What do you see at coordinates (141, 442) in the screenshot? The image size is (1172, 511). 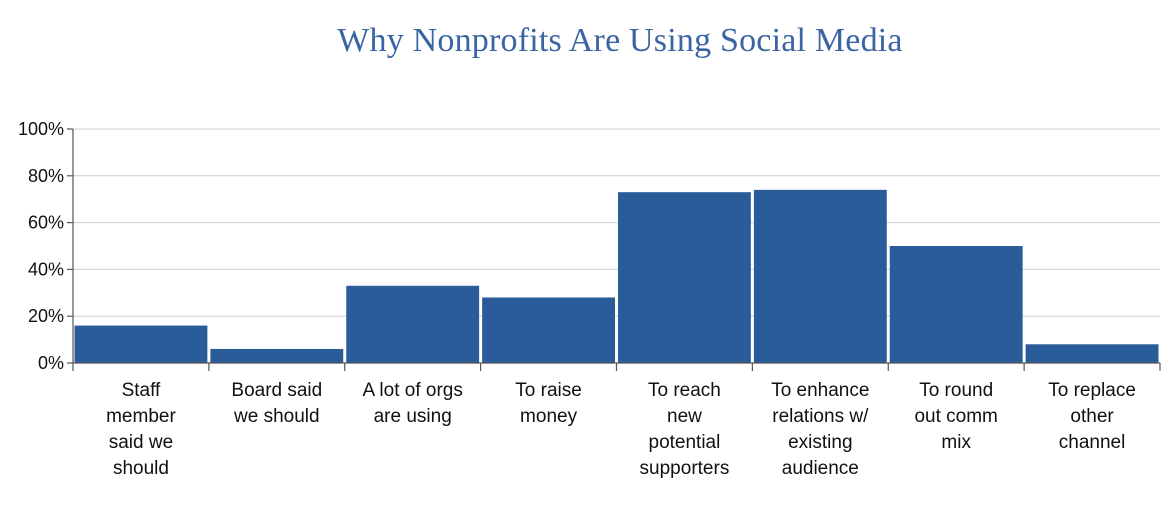 I see `x-category-label-line: said we` at bounding box center [141, 442].